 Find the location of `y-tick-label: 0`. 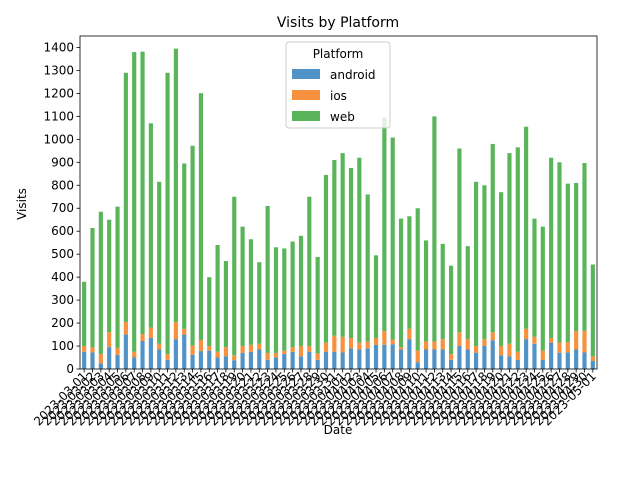

y-tick-label: 0 is located at coordinates (70, 369).